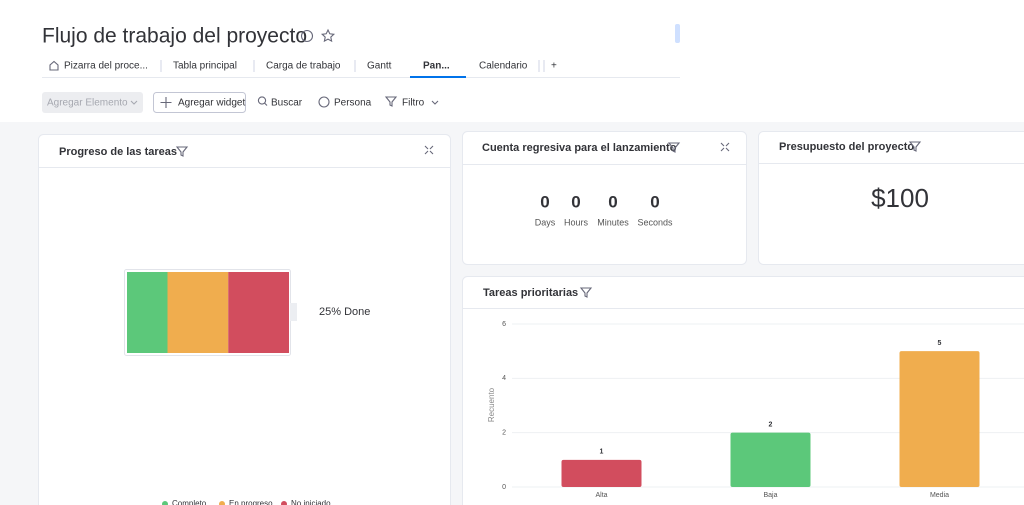  What do you see at coordinates (601, 495) in the screenshot?
I see `x-tick-label: Alta` at bounding box center [601, 495].